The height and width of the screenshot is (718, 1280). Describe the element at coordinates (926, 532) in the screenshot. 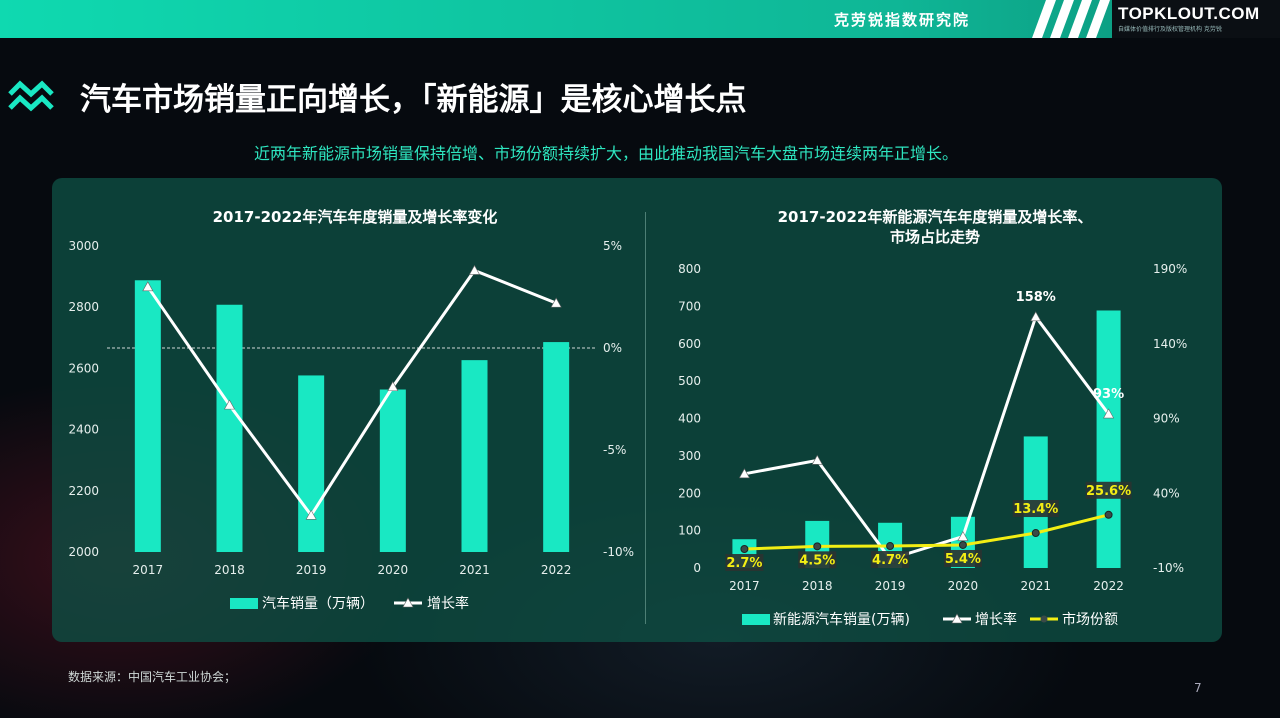

I see `market-share-line` at that location.